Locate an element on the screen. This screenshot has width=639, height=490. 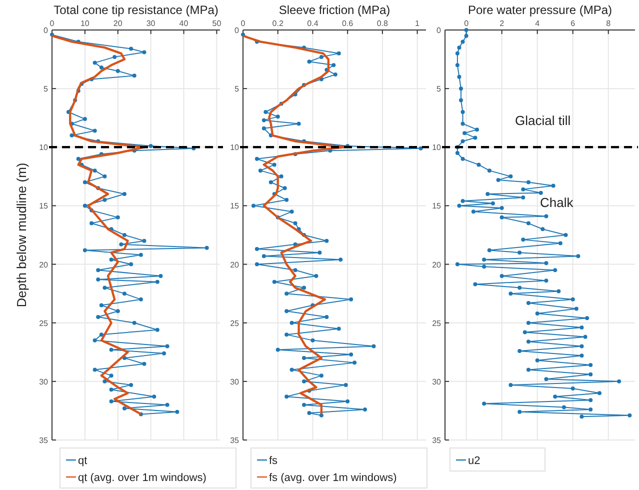
x-tick-label: 6 is located at coordinates (573, 23).